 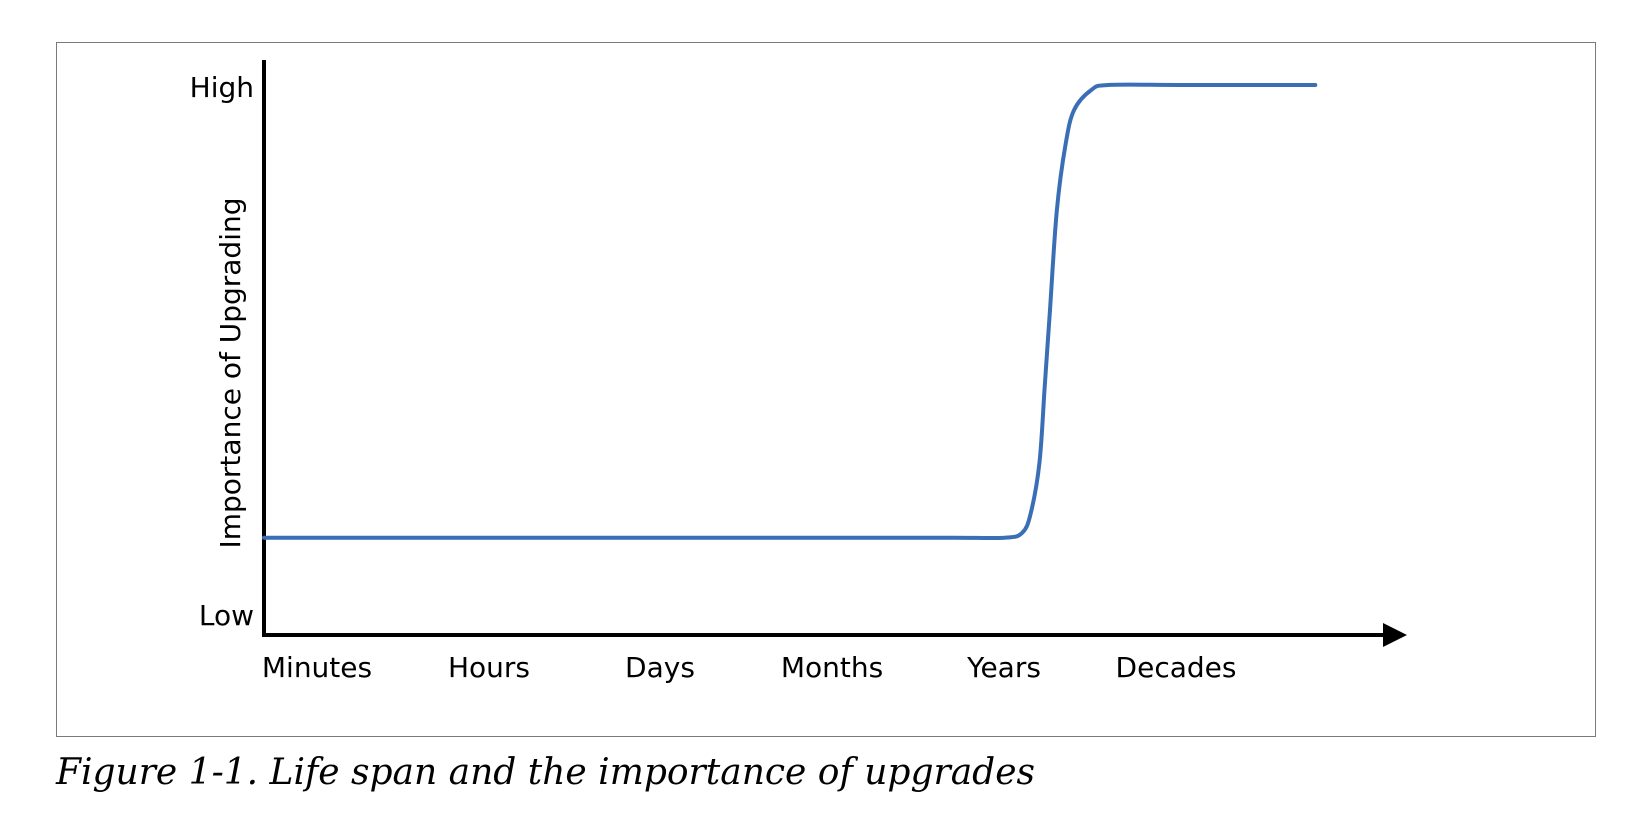 What do you see at coordinates (226, 615) in the screenshot?
I see `y-tick-label: Low` at bounding box center [226, 615].